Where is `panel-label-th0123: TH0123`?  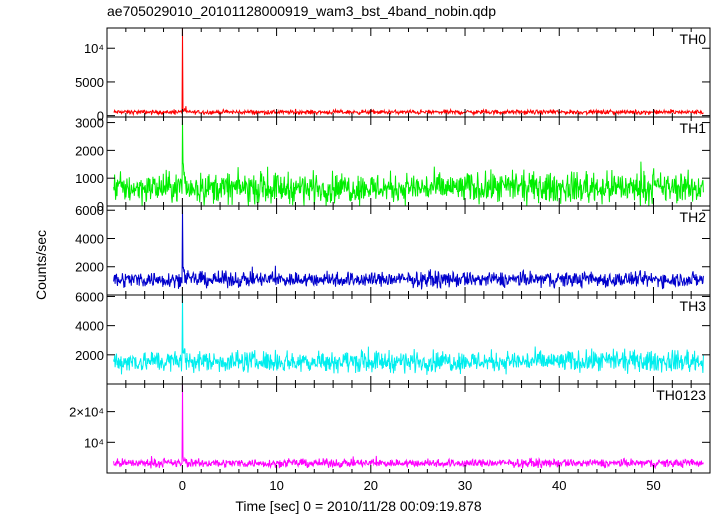
panel-label-th0123: TH0123 is located at coordinates (681, 395).